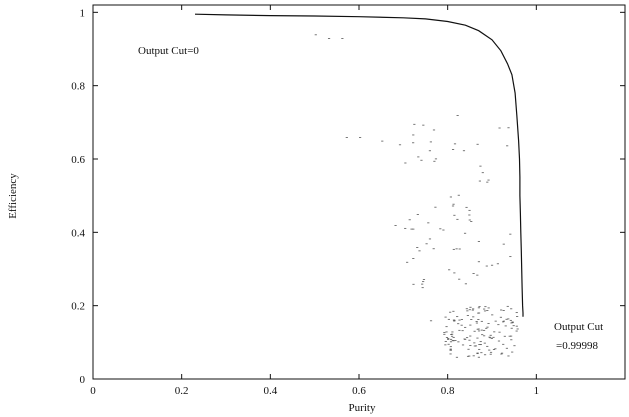  Describe the element at coordinates (78, 307) in the screenshot. I see `y-tick-label: 0.2` at that location.